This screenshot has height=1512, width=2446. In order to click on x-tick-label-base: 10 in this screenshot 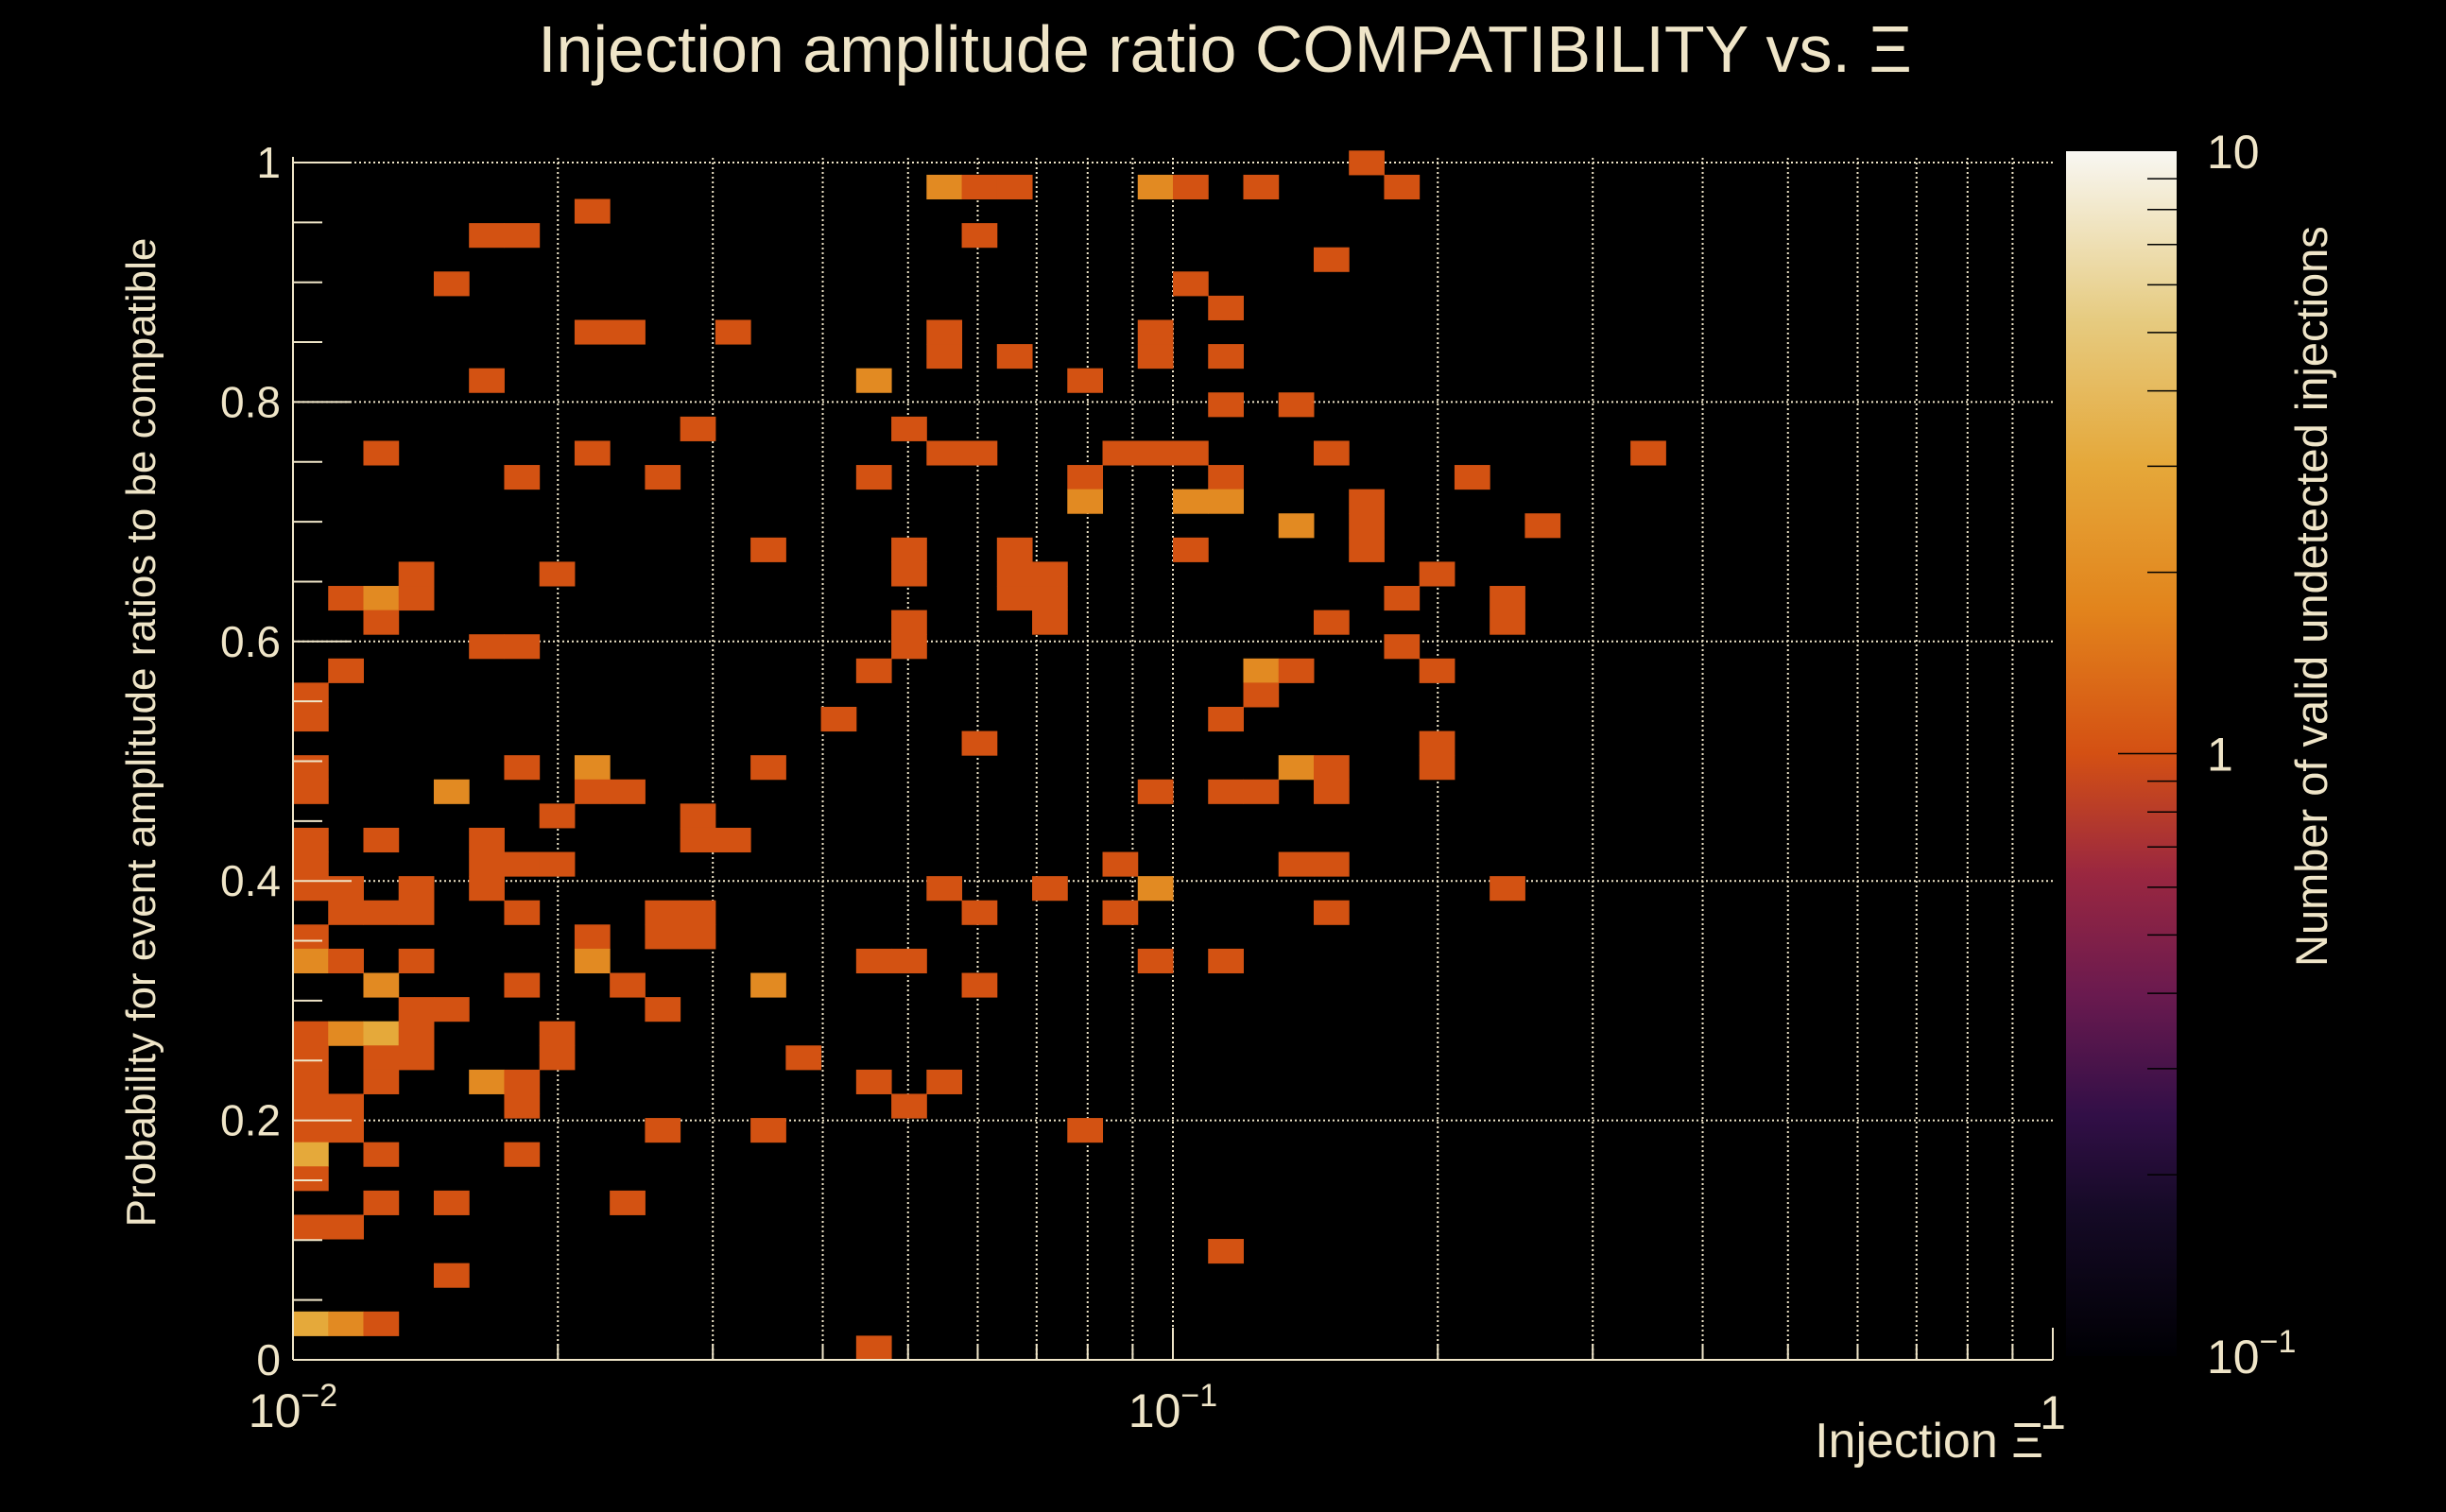, I will do `click(1154, 1410)`.